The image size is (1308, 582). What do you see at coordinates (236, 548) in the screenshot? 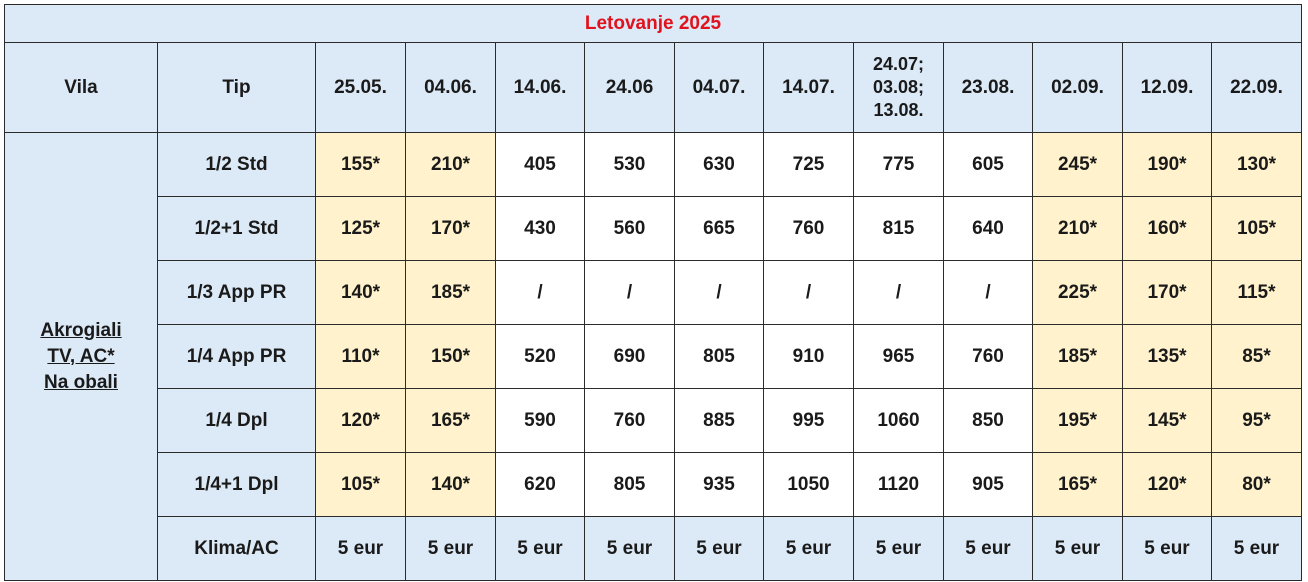
I see `klima-label: Klima/AC` at bounding box center [236, 548].